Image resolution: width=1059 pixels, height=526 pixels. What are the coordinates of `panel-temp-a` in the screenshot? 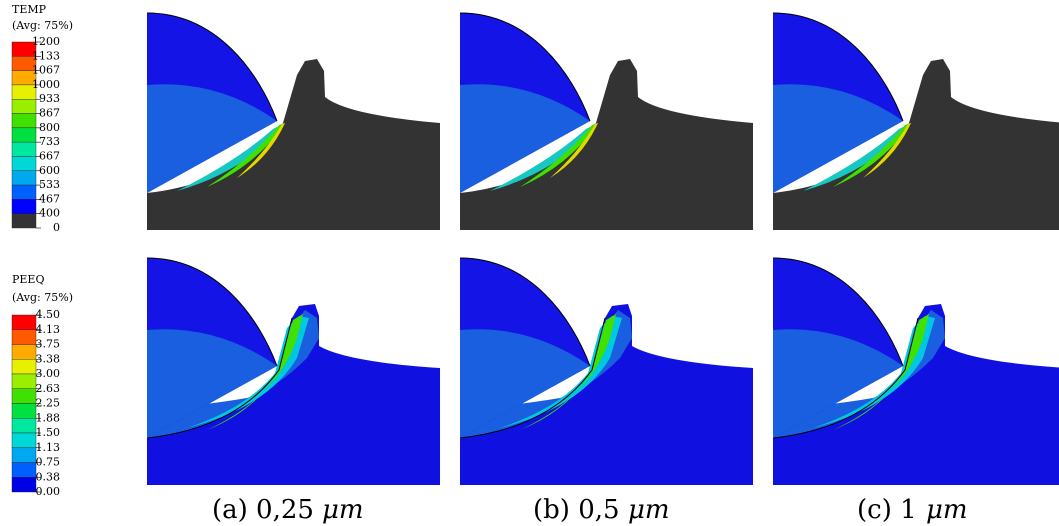 It's located at (293, 121).